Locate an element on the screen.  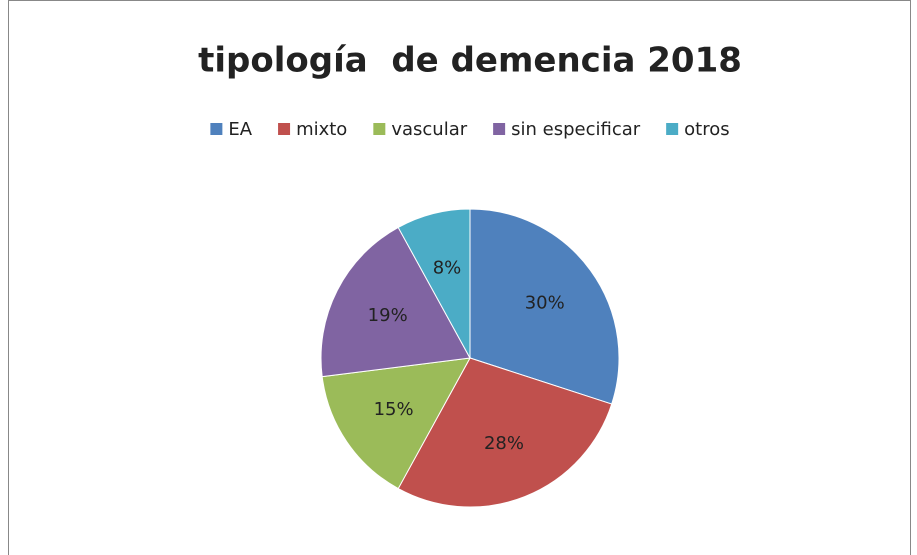
data-label: 19% is located at coordinates (388, 315).